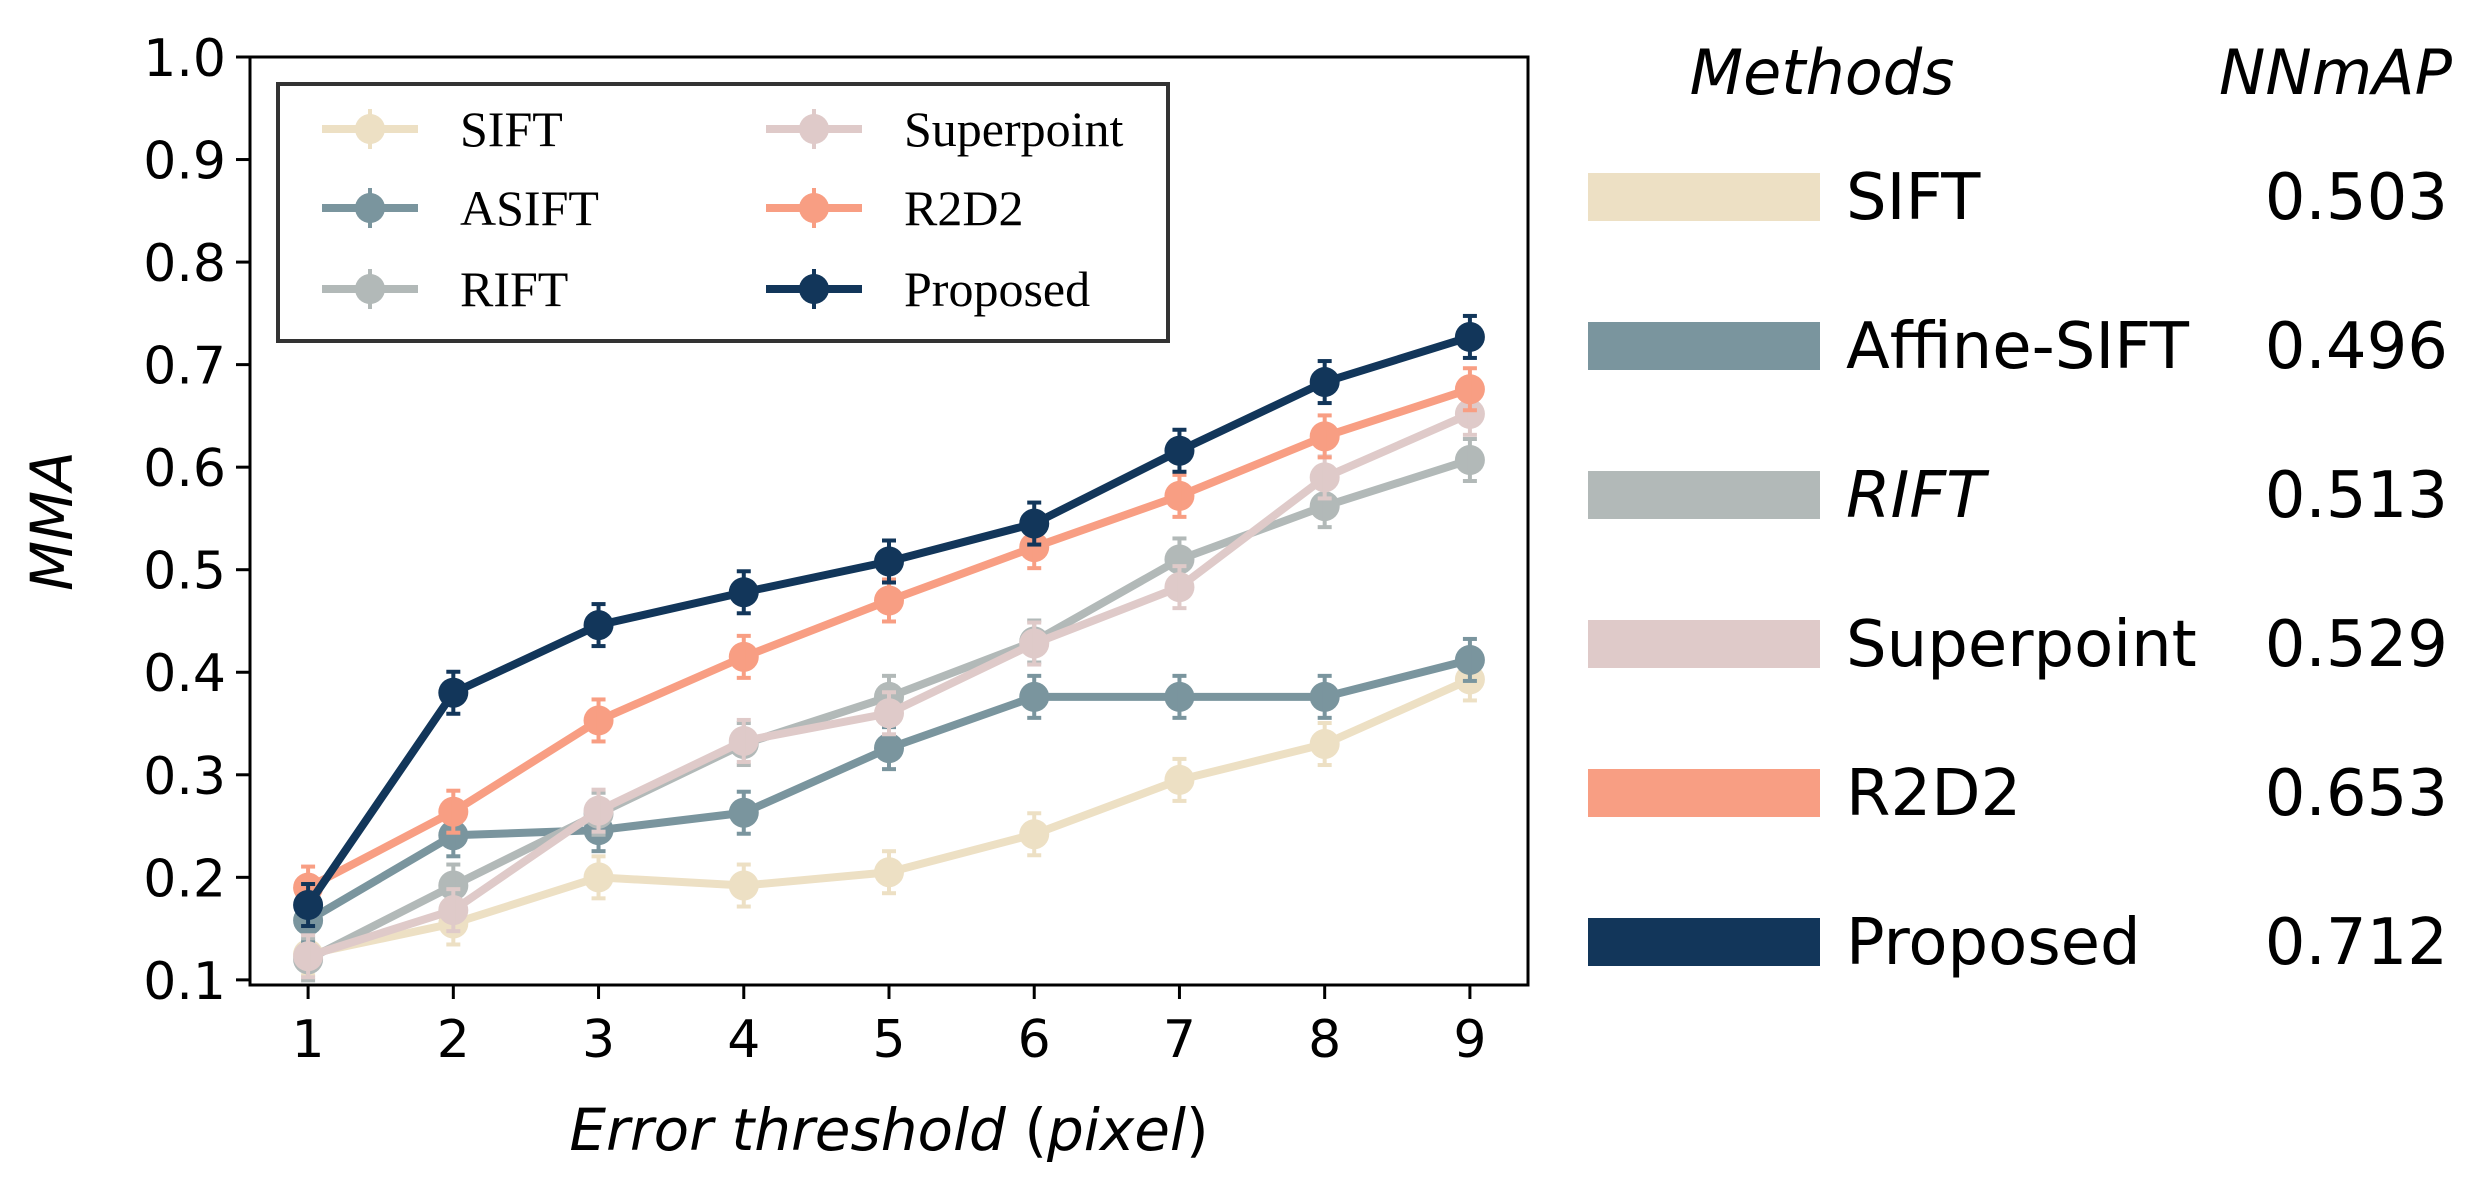  I want to click on legend-item-rift: RIFT, so click(445, 289).